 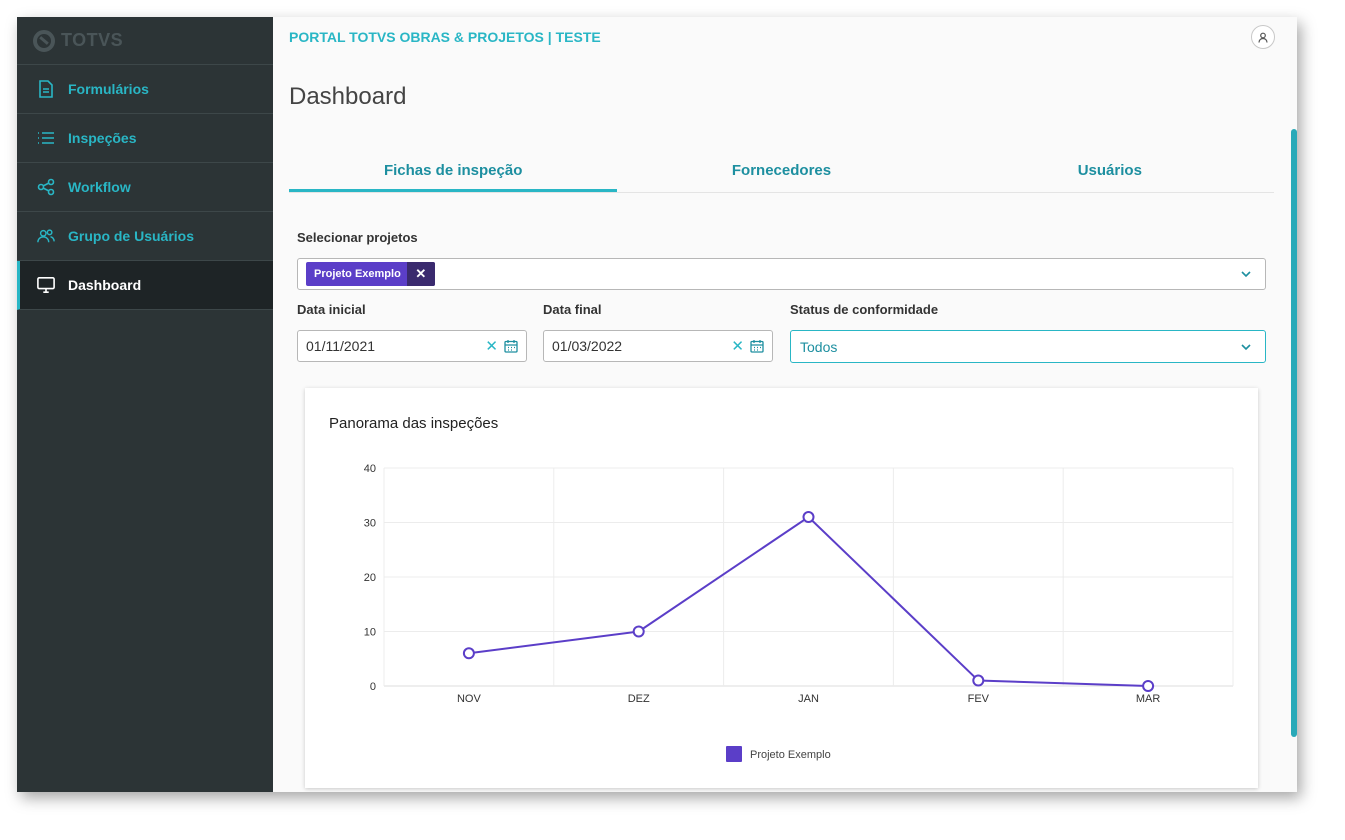 I want to click on series-line, so click(x=808, y=601).